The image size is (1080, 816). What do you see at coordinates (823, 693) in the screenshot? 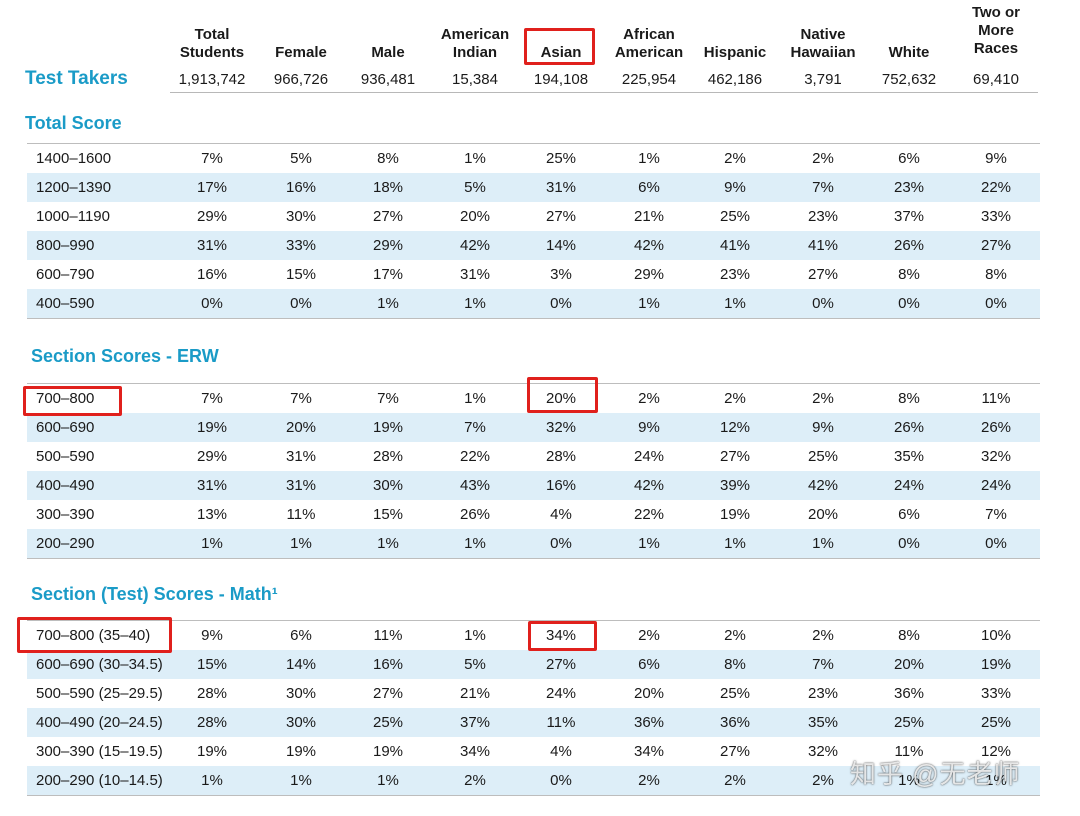
I see `percent-cell: 23%` at bounding box center [823, 693].